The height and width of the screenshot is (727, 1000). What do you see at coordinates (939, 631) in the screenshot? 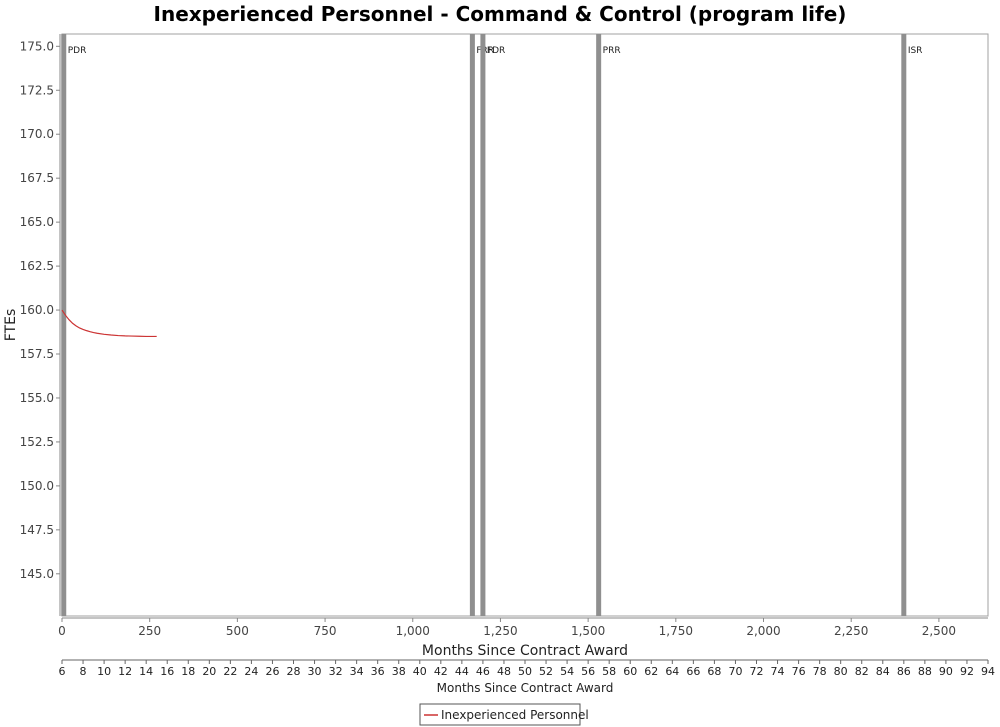
I see `x-tick-label: 2,500` at bounding box center [939, 631].